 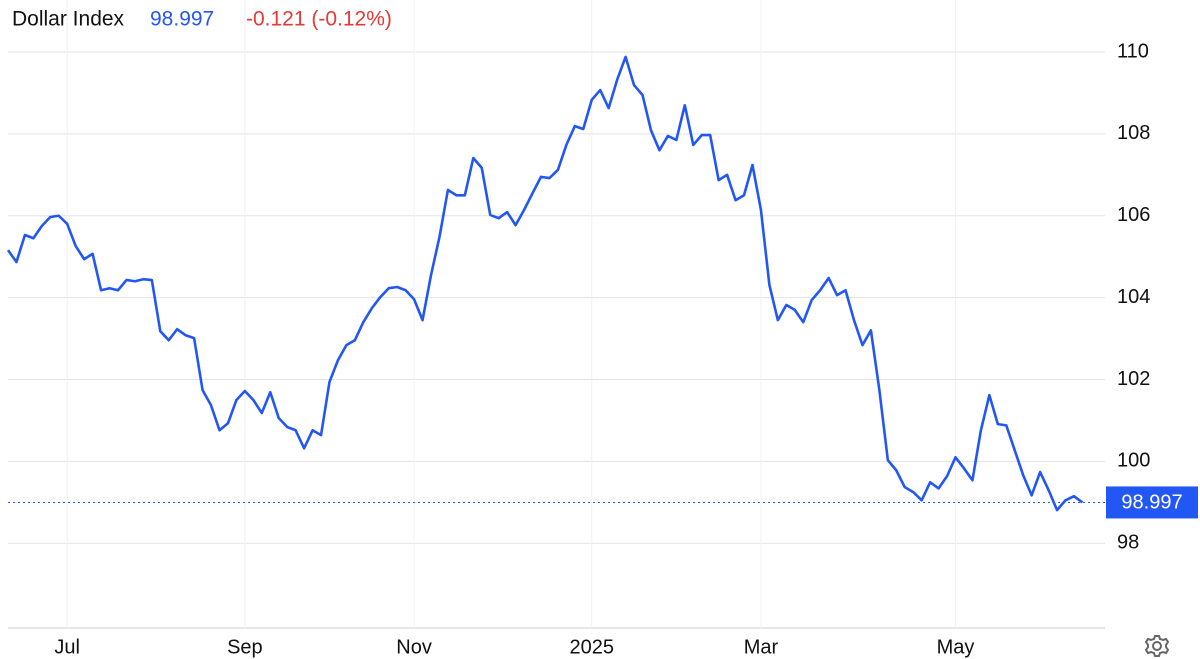 What do you see at coordinates (591, 647) in the screenshot?
I see `x-tick-label: 2025` at bounding box center [591, 647].